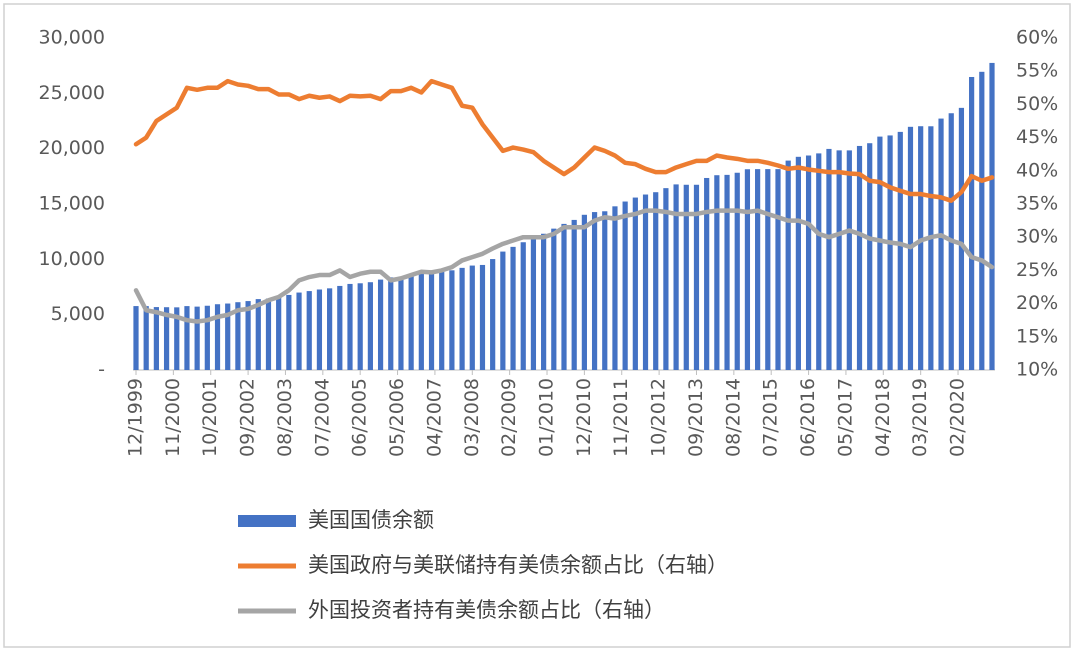 The height and width of the screenshot is (653, 1080). What do you see at coordinates (771, 417) in the screenshot?
I see `x-tick-label: 07/2015` at bounding box center [771, 417].